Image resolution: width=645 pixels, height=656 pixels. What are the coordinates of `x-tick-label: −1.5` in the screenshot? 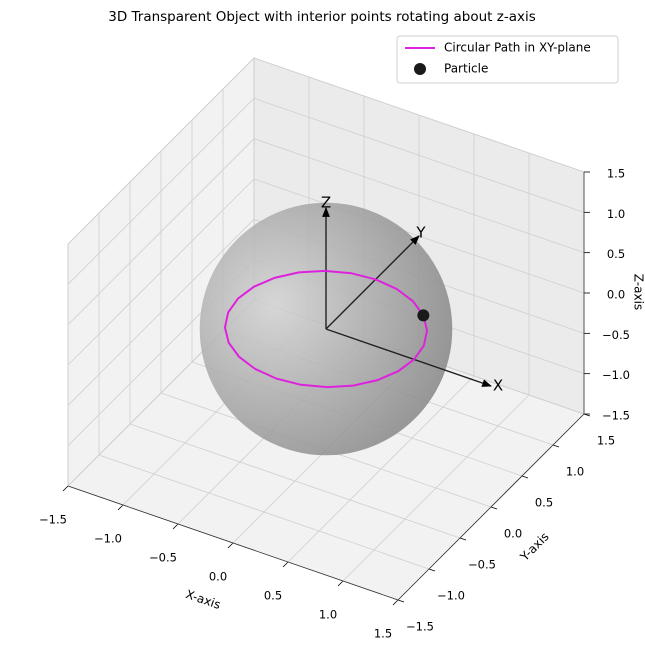 It's located at (53, 520).